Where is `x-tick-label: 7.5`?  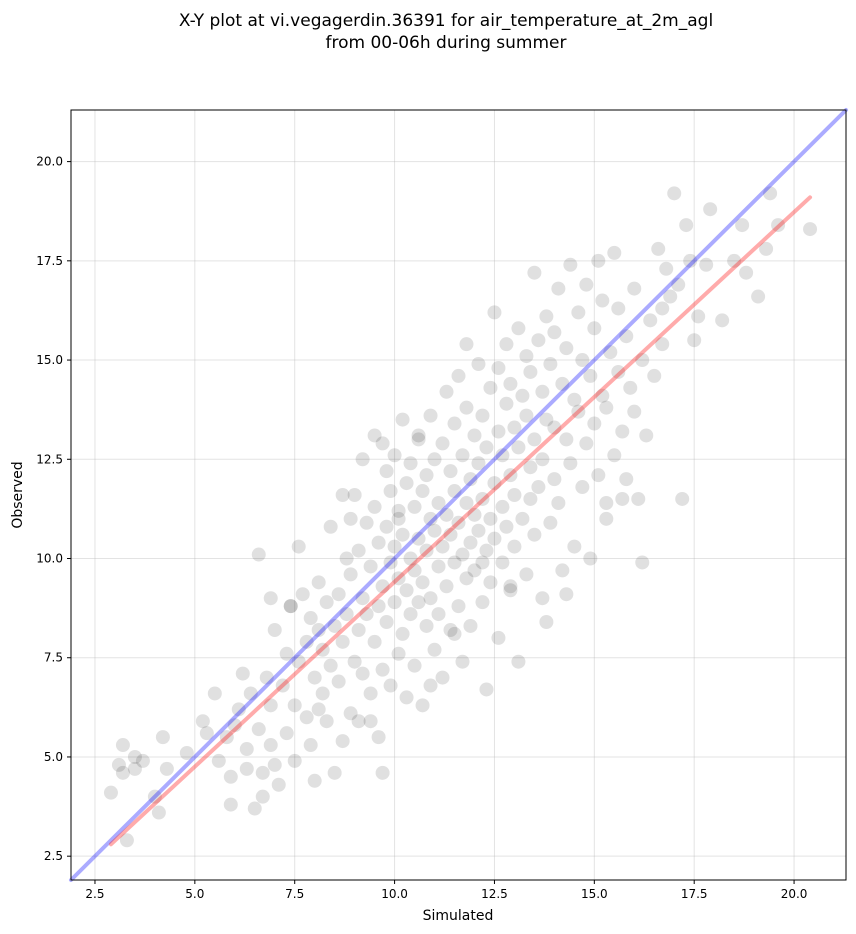
x-tick-label: 7.5 is located at coordinates (294, 894).